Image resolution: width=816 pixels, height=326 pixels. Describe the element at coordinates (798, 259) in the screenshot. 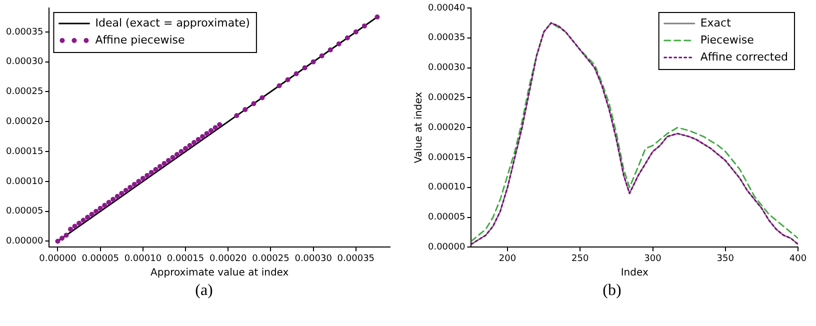

I see `x-tick-label: 400` at that location.